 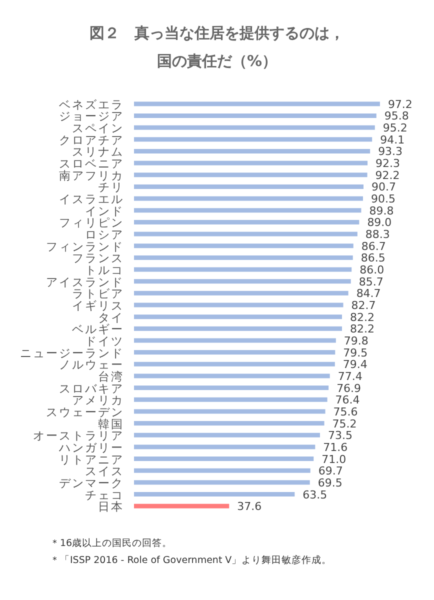 What do you see at coordinates (91, 388) in the screenshot?
I see `y-tick-label: スロバキア` at bounding box center [91, 388].